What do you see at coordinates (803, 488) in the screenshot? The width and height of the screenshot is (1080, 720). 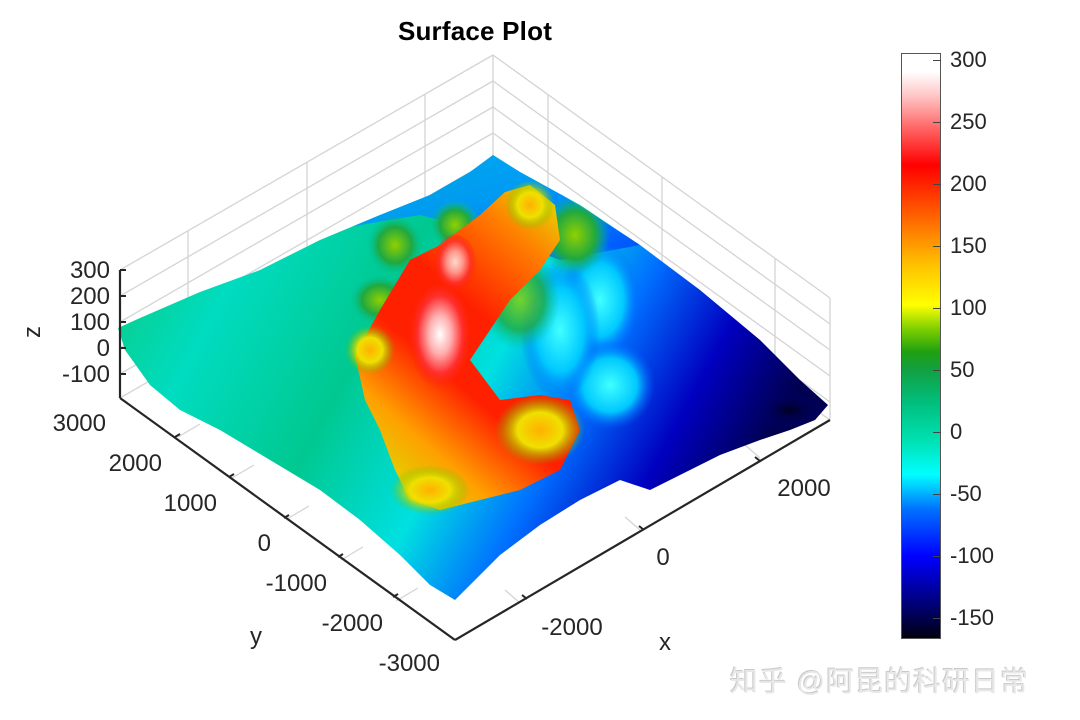 I see `x-tick: 2000` at bounding box center [803, 488].